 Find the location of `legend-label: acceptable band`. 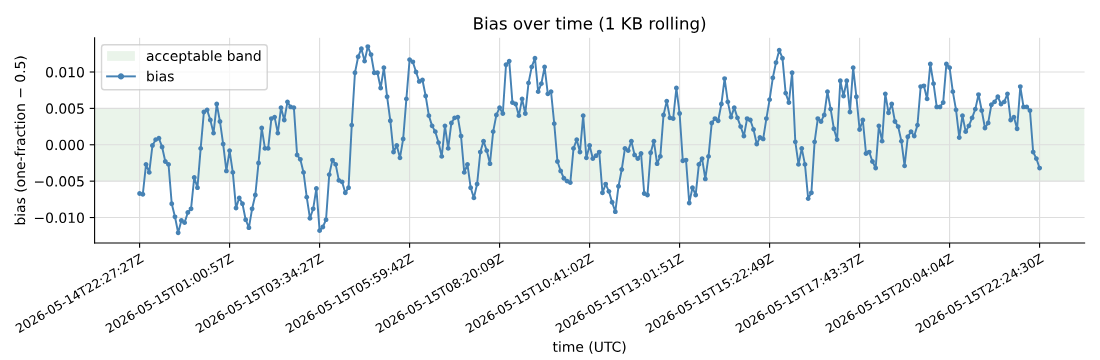

legend-label: acceptable band is located at coordinates (203, 57).